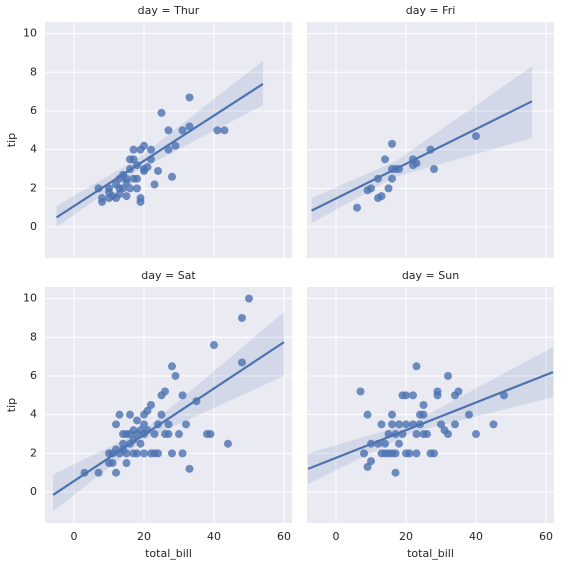 This screenshot has width=564, height=564. Describe the element at coordinates (422, 156) in the screenshot. I see `regression-line` at that location.